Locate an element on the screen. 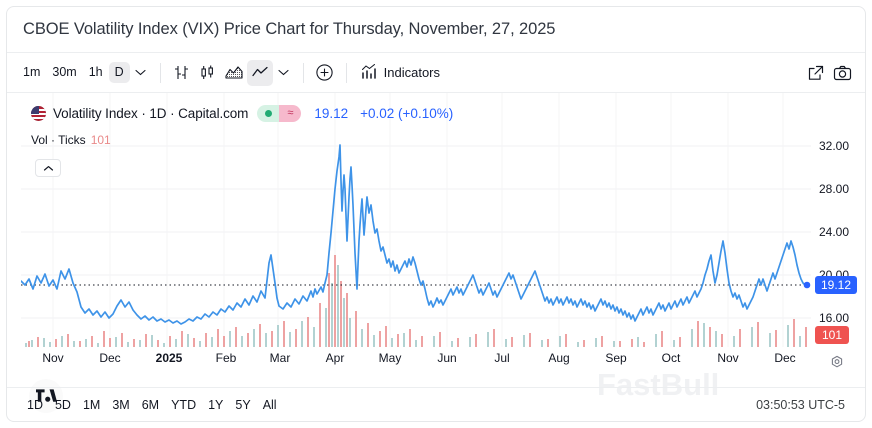  plus-circle-icon is located at coordinates (325, 73).